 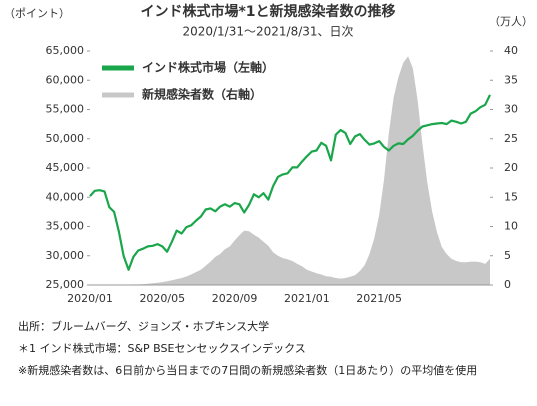 I want to click on y2-tick-label: 40, so click(x=511, y=50).